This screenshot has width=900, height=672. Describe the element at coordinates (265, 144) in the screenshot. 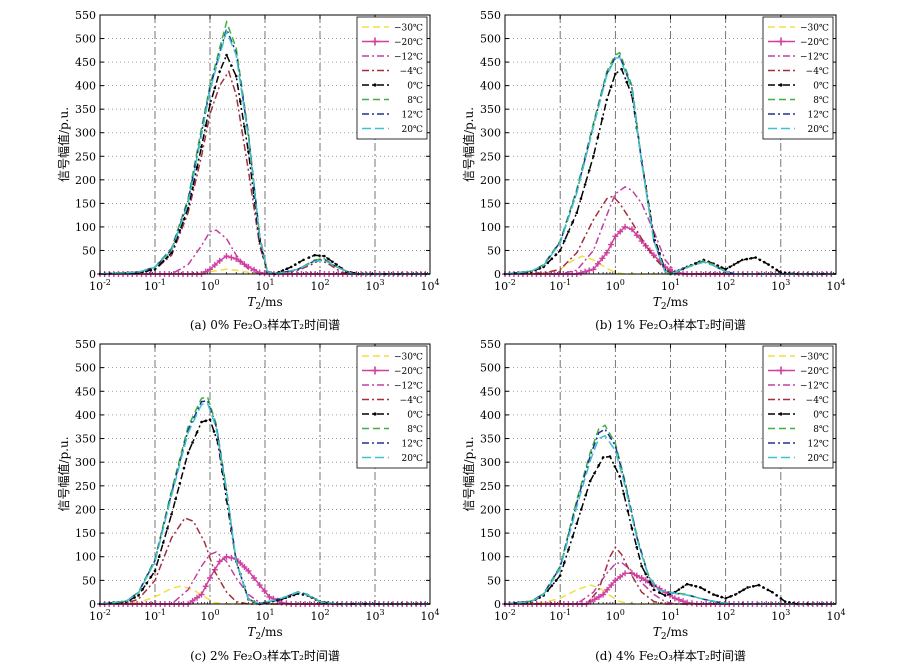

I see `plot-frame` at that location.